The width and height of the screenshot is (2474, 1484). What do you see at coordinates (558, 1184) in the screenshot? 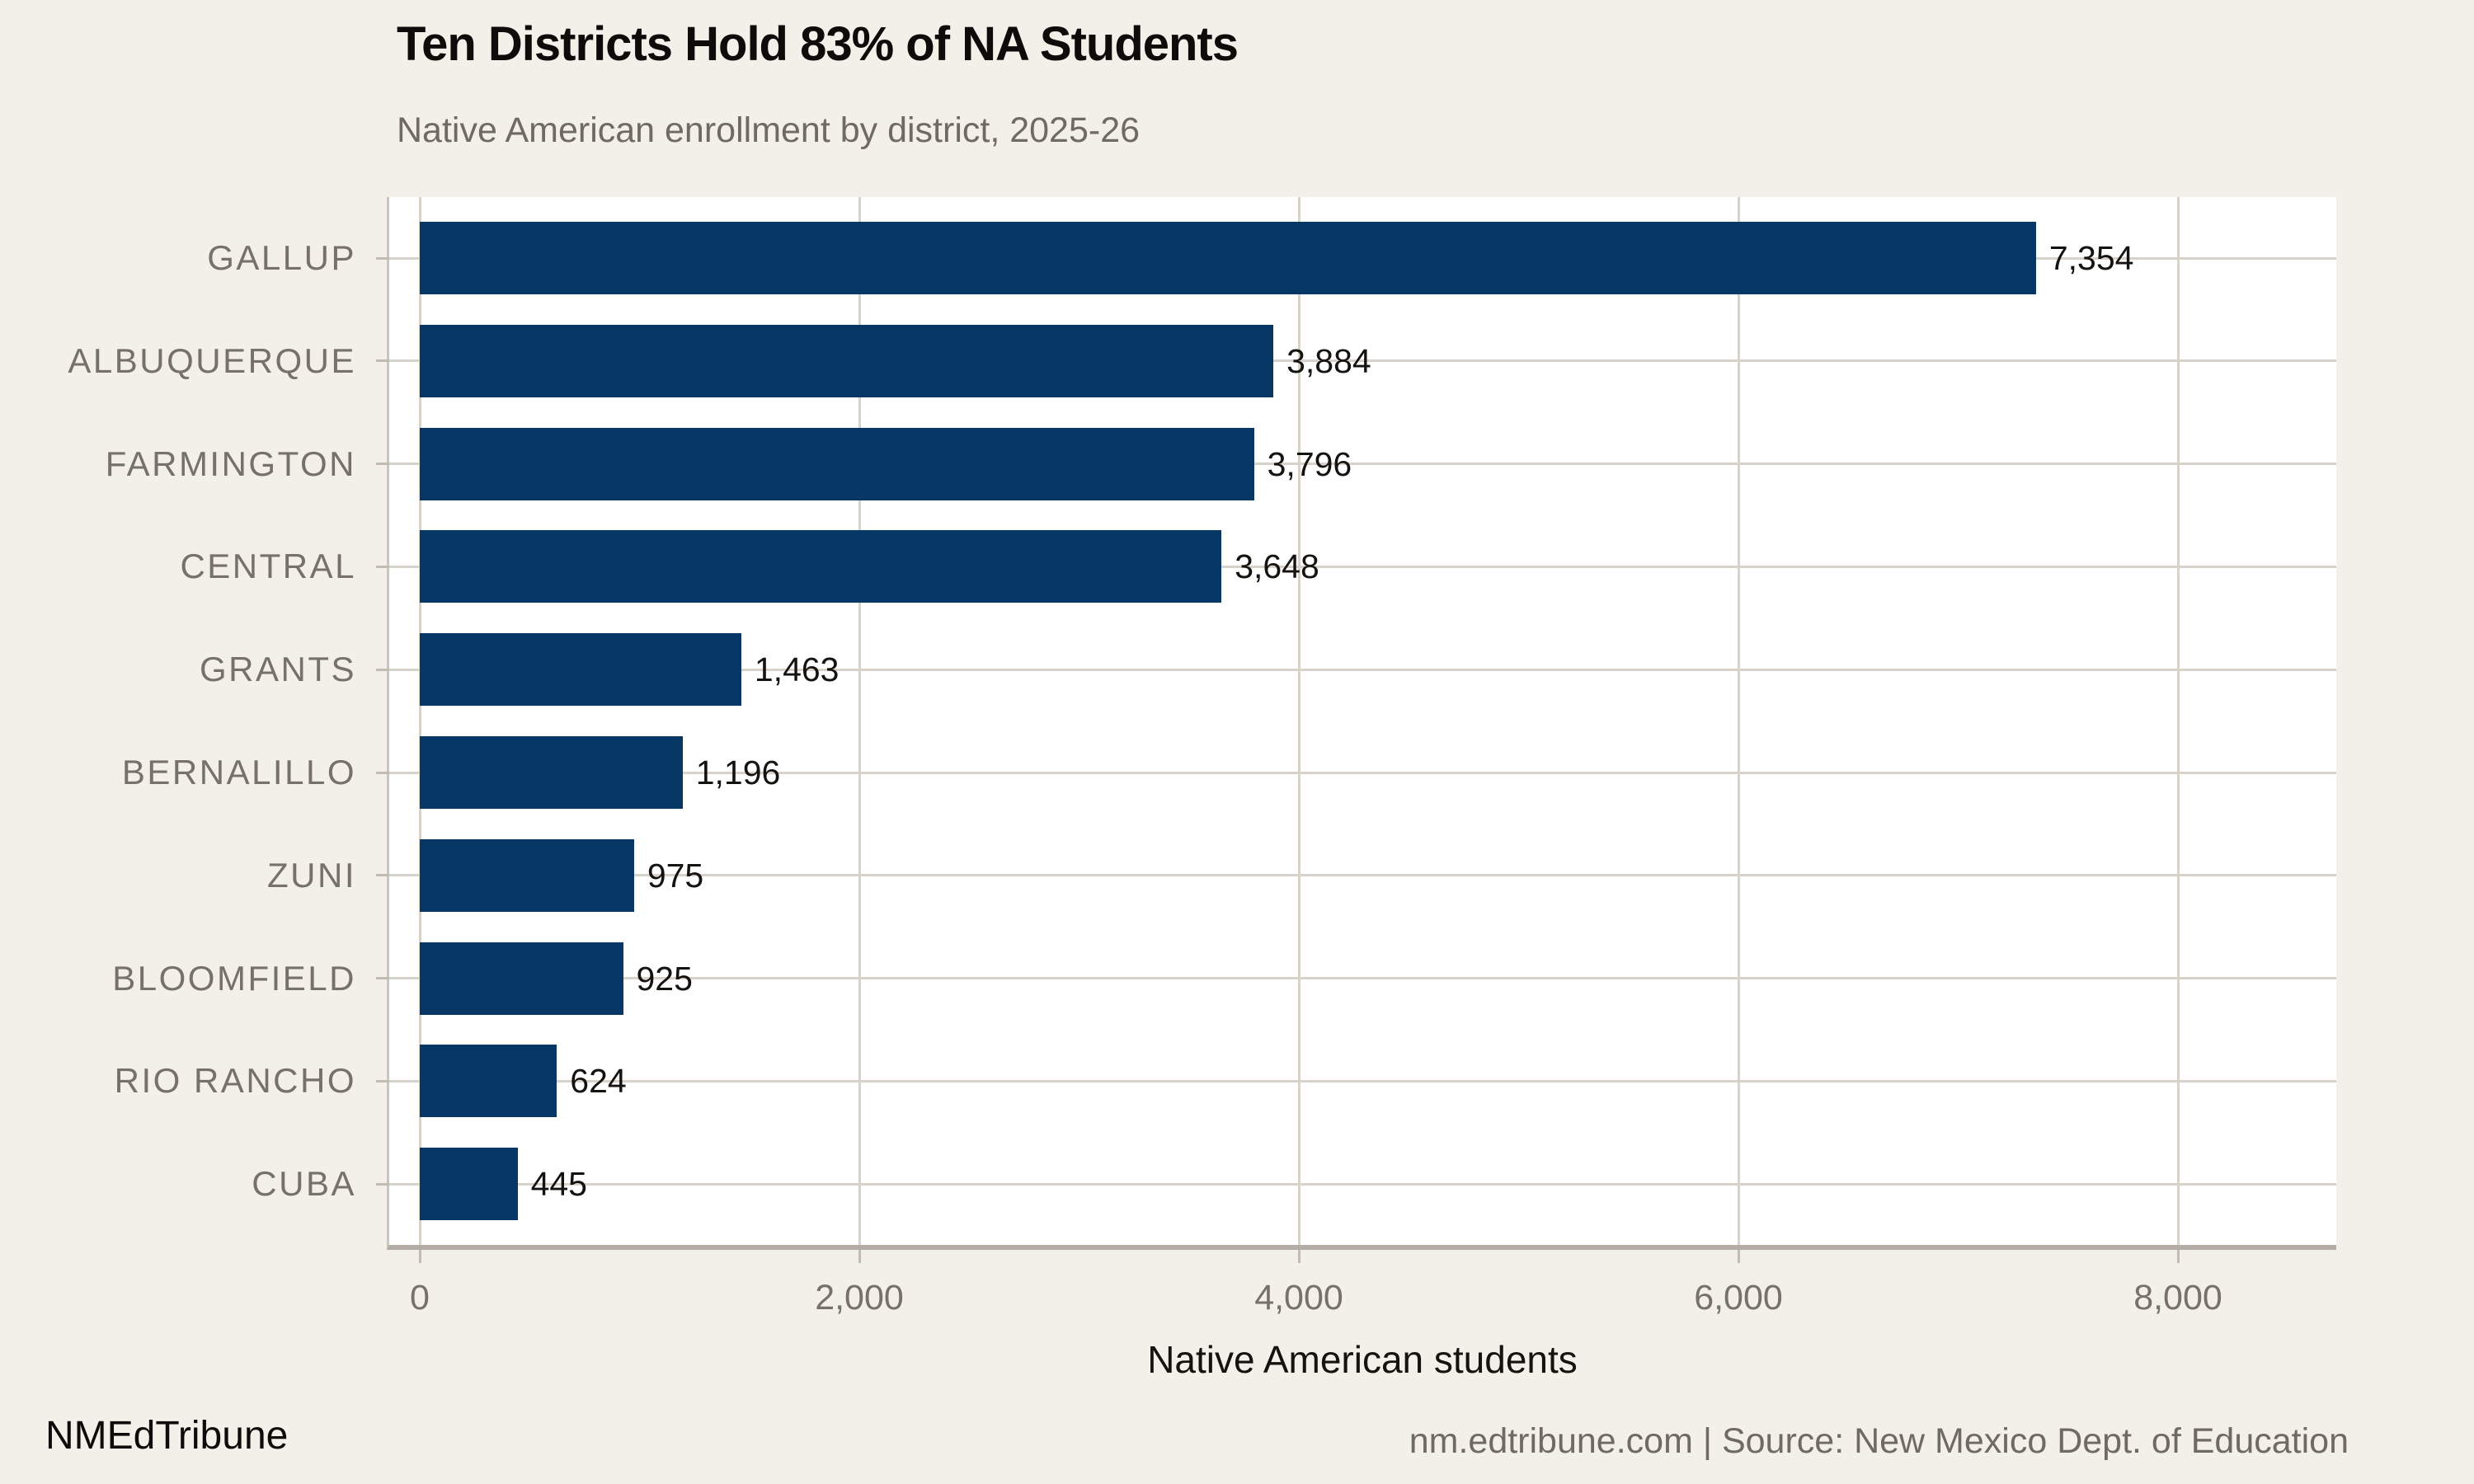
I see `bar-value-label: 445` at bounding box center [558, 1184].